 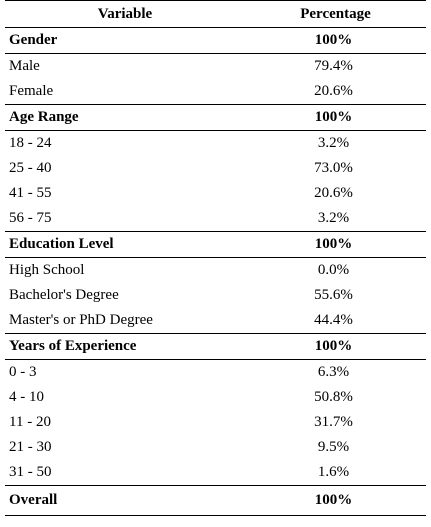 I want to click on overall-value: 100%, so click(x=333, y=500).